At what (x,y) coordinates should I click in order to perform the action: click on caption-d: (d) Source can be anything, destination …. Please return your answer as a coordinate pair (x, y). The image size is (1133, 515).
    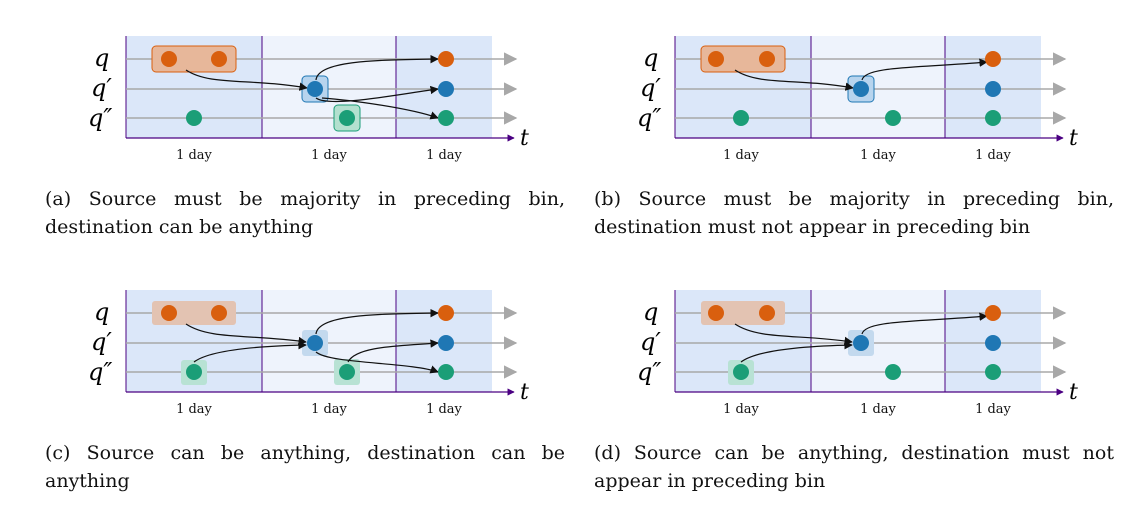
    Looking at the image, I should click on (854, 467).